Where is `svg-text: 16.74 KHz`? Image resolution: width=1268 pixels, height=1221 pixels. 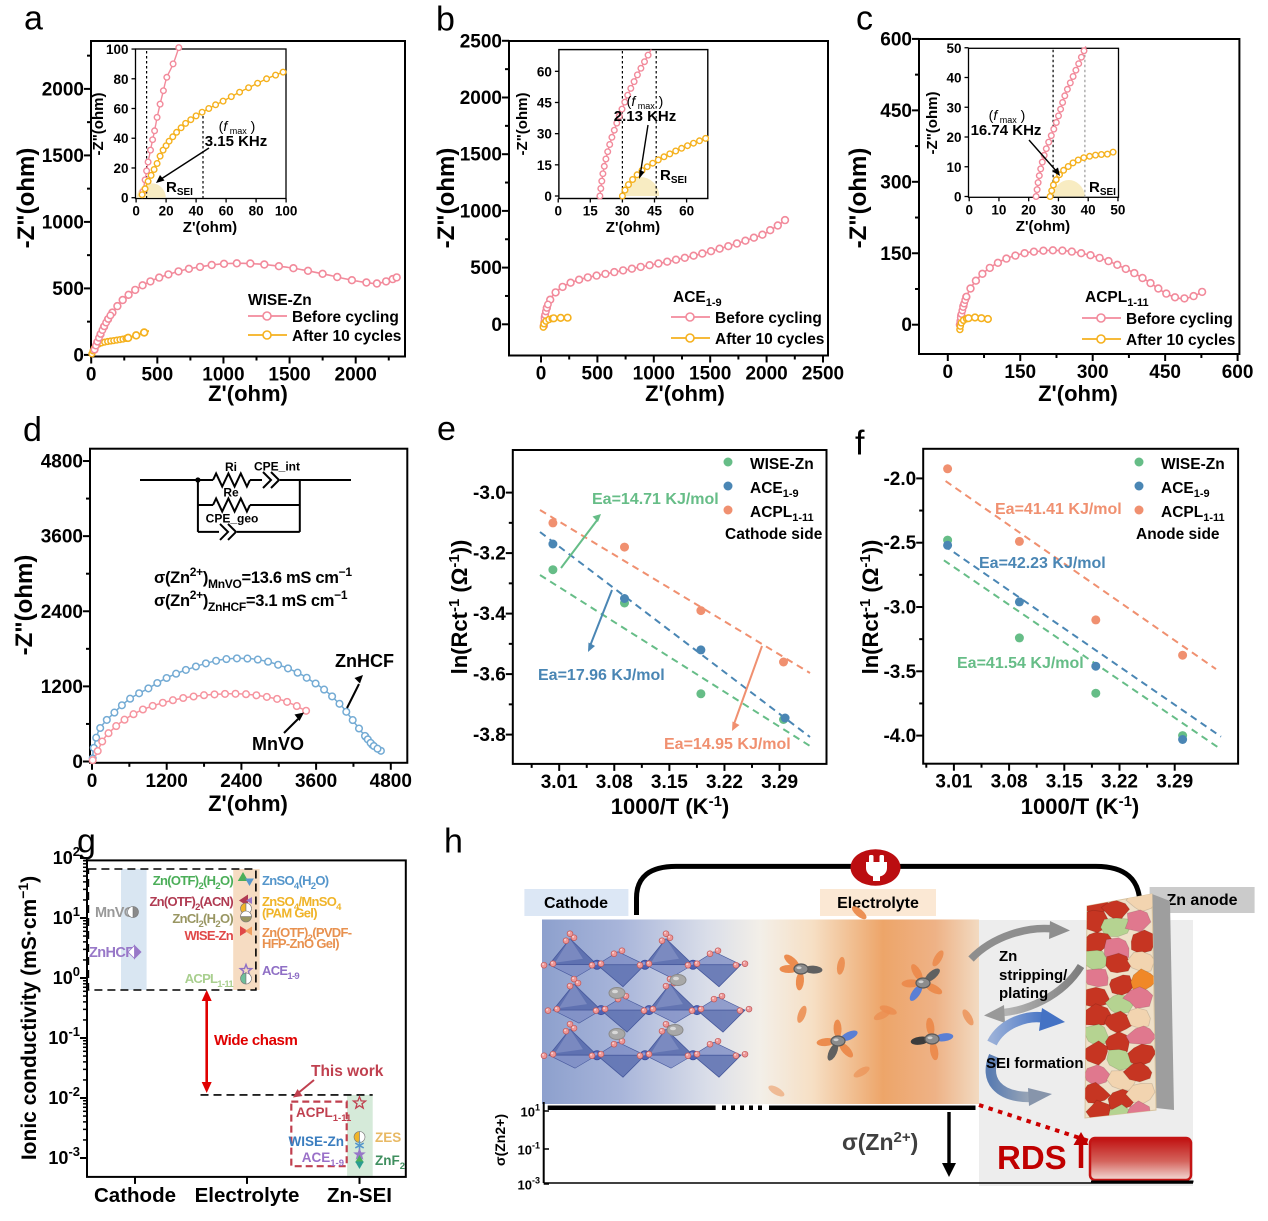
svg-text: 16.74 KHz is located at coordinates (1006, 130).